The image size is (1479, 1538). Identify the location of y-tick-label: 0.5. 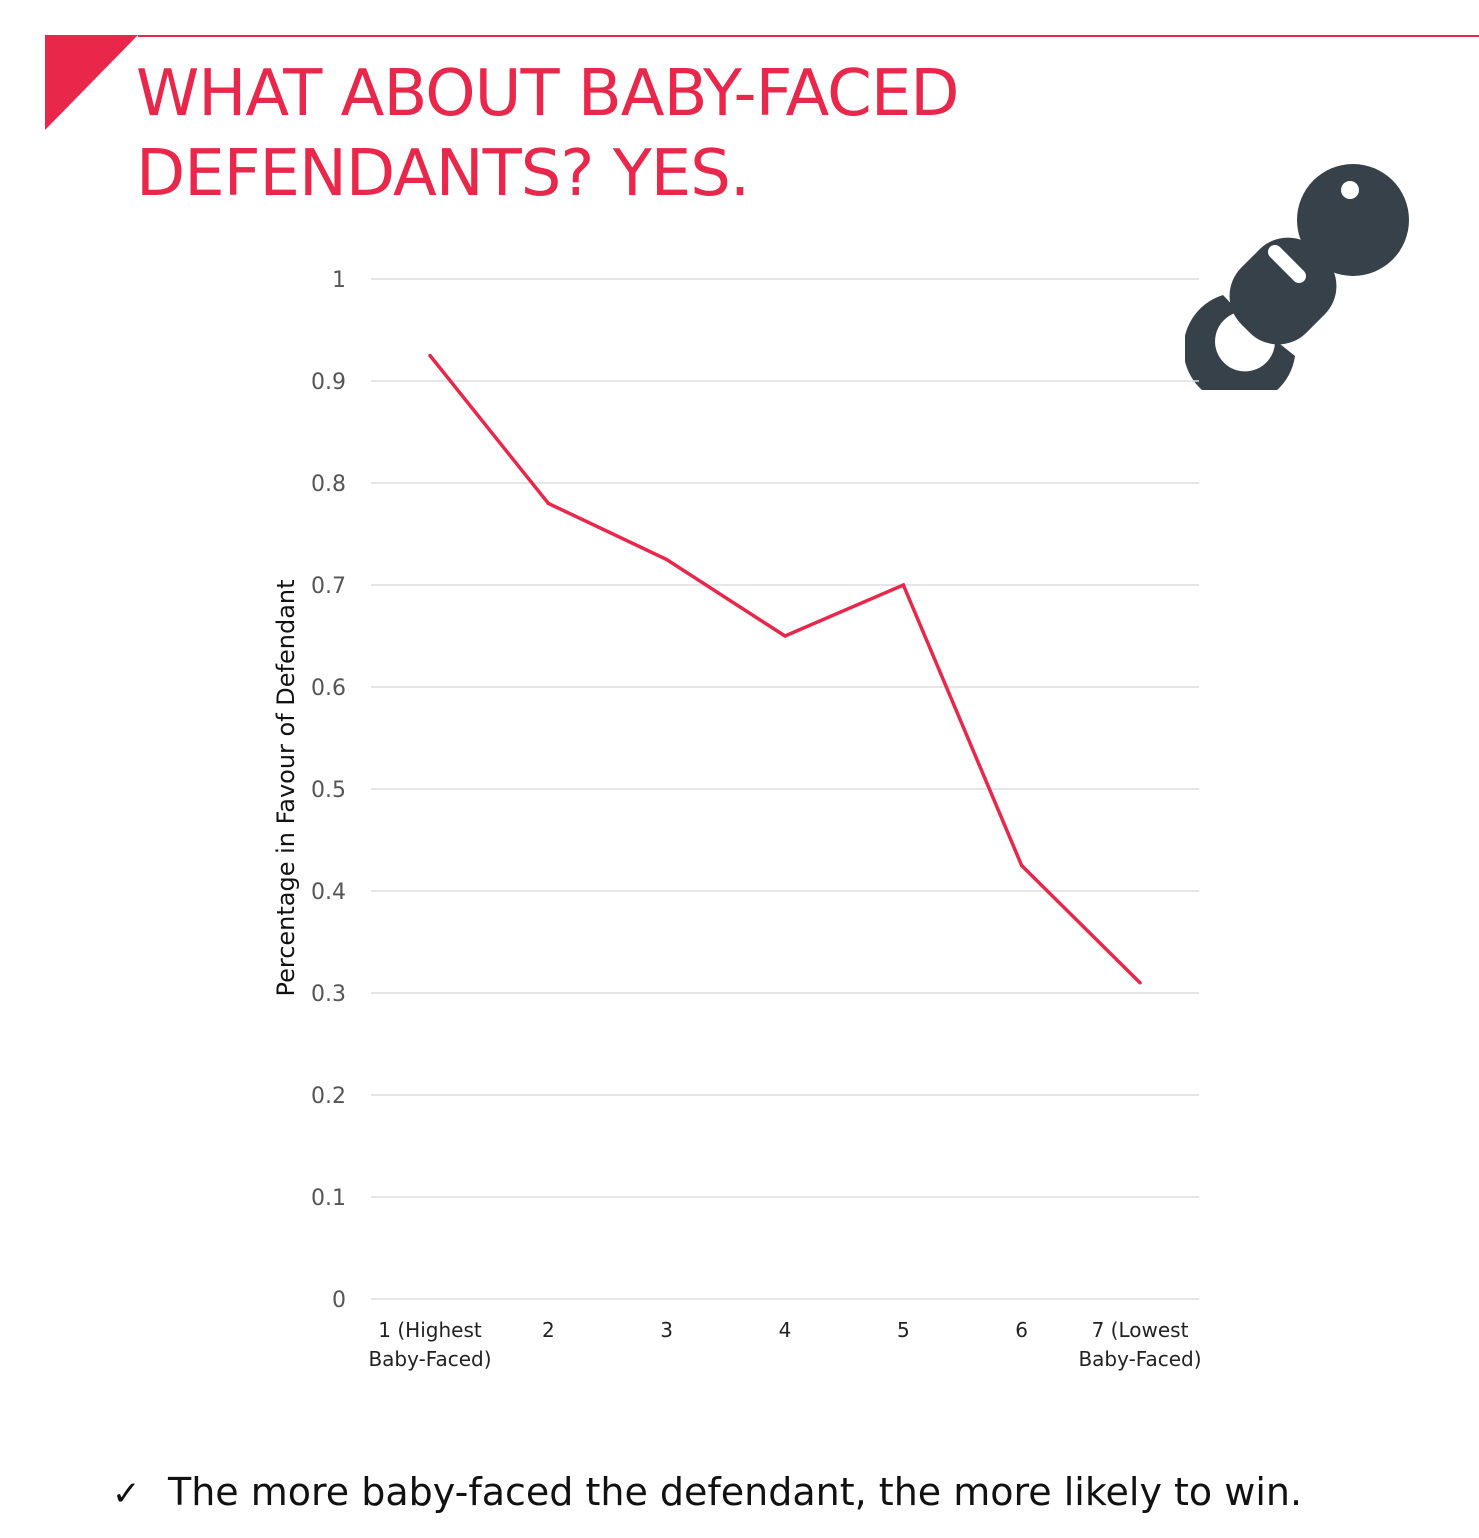
(328, 790).